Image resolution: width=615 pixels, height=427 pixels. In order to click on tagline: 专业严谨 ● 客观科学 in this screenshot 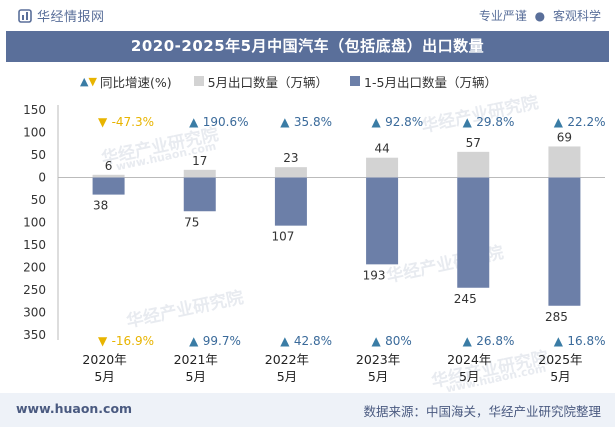, I will do `click(540, 15)`.